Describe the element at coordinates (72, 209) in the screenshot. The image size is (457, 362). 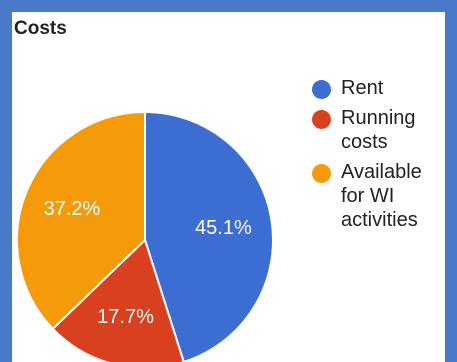
I see `pie-slice-label-available-for-wi-activities: 37.2%` at that location.